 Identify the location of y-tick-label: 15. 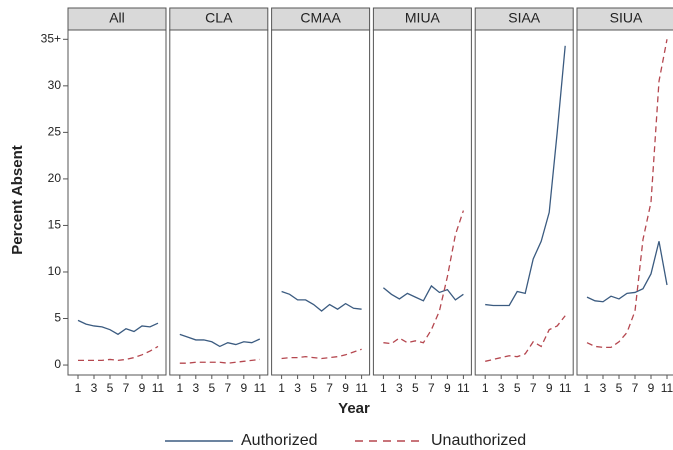
(55, 225).